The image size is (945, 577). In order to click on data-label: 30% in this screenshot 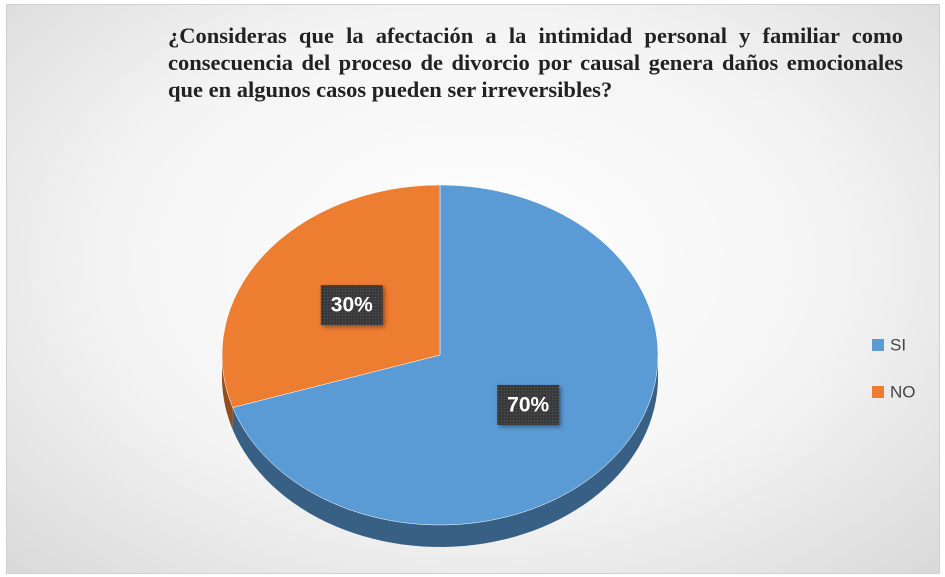, I will do `click(352, 305)`.